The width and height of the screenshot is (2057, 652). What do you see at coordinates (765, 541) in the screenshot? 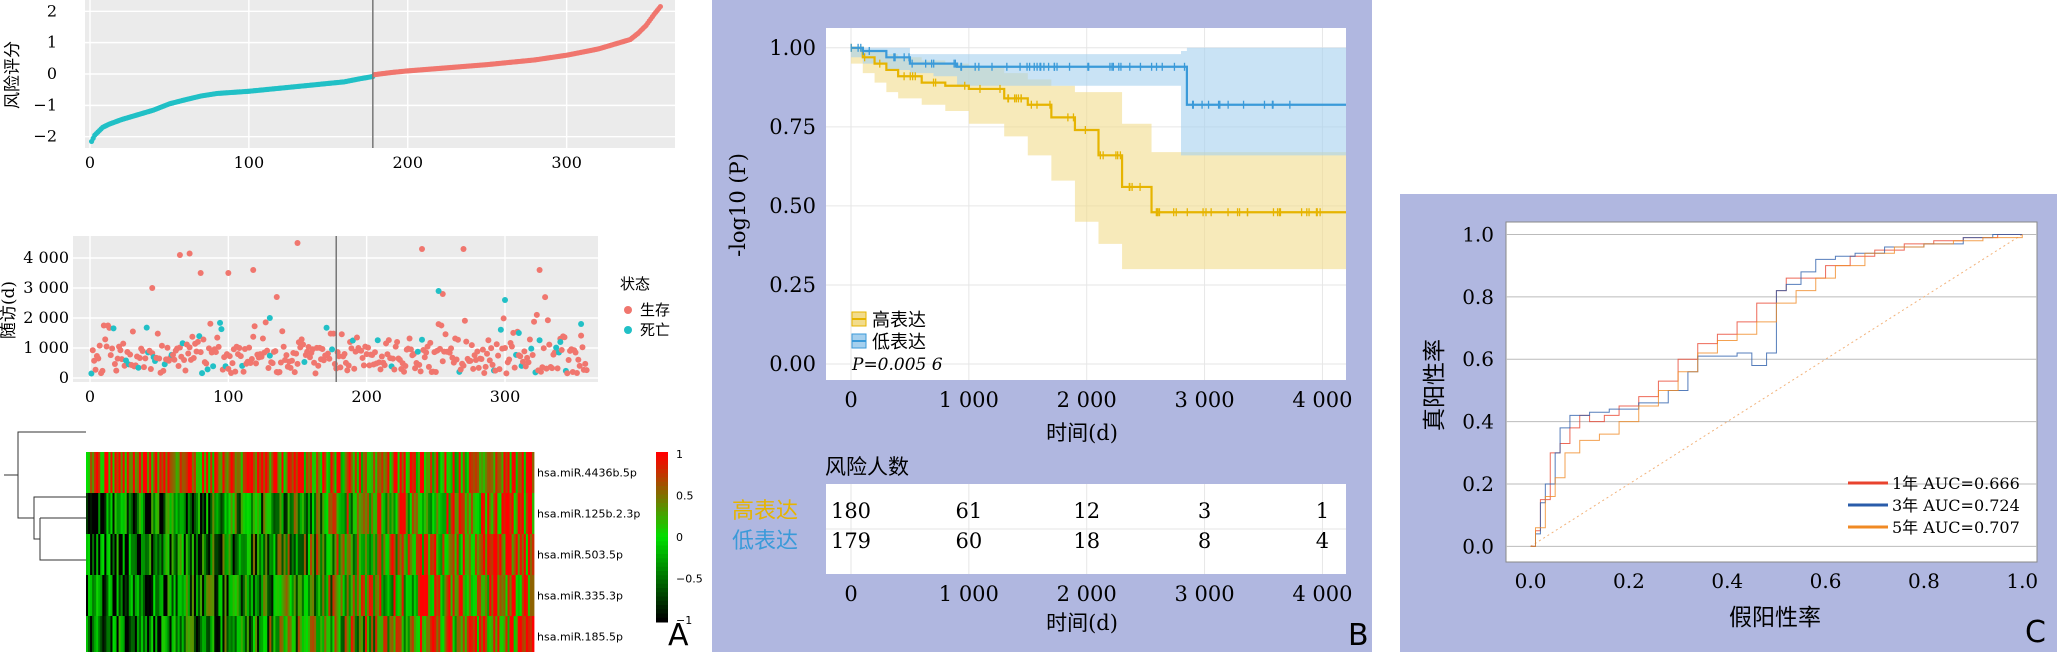
I see `risk-table-row-label: 低表达` at bounding box center [765, 541].